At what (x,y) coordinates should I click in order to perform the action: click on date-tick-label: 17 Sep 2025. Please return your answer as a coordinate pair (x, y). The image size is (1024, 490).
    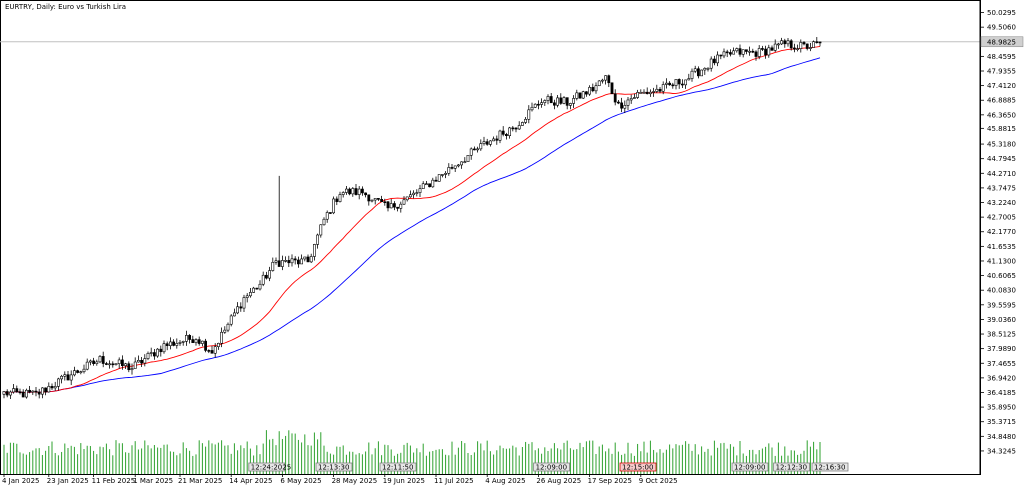
    Looking at the image, I should click on (610, 481).